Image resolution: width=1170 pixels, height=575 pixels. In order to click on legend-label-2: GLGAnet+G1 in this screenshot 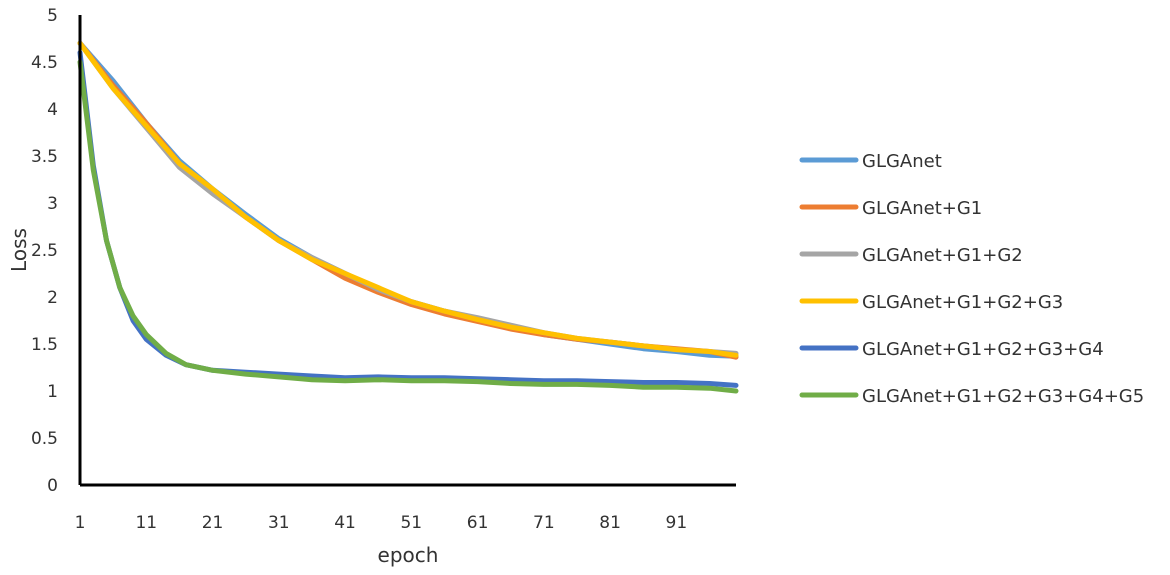, I will do `click(922, 208)`.